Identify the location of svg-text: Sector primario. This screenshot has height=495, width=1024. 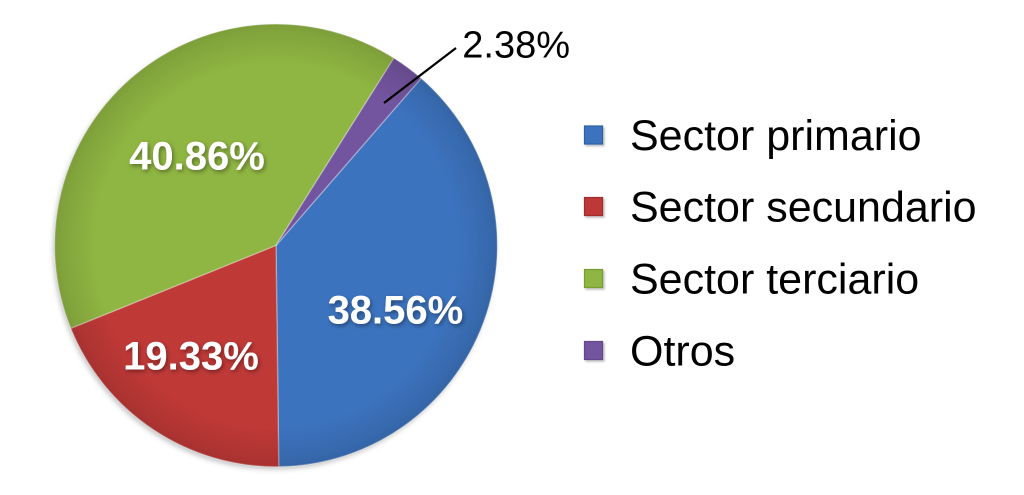
(776, 136).